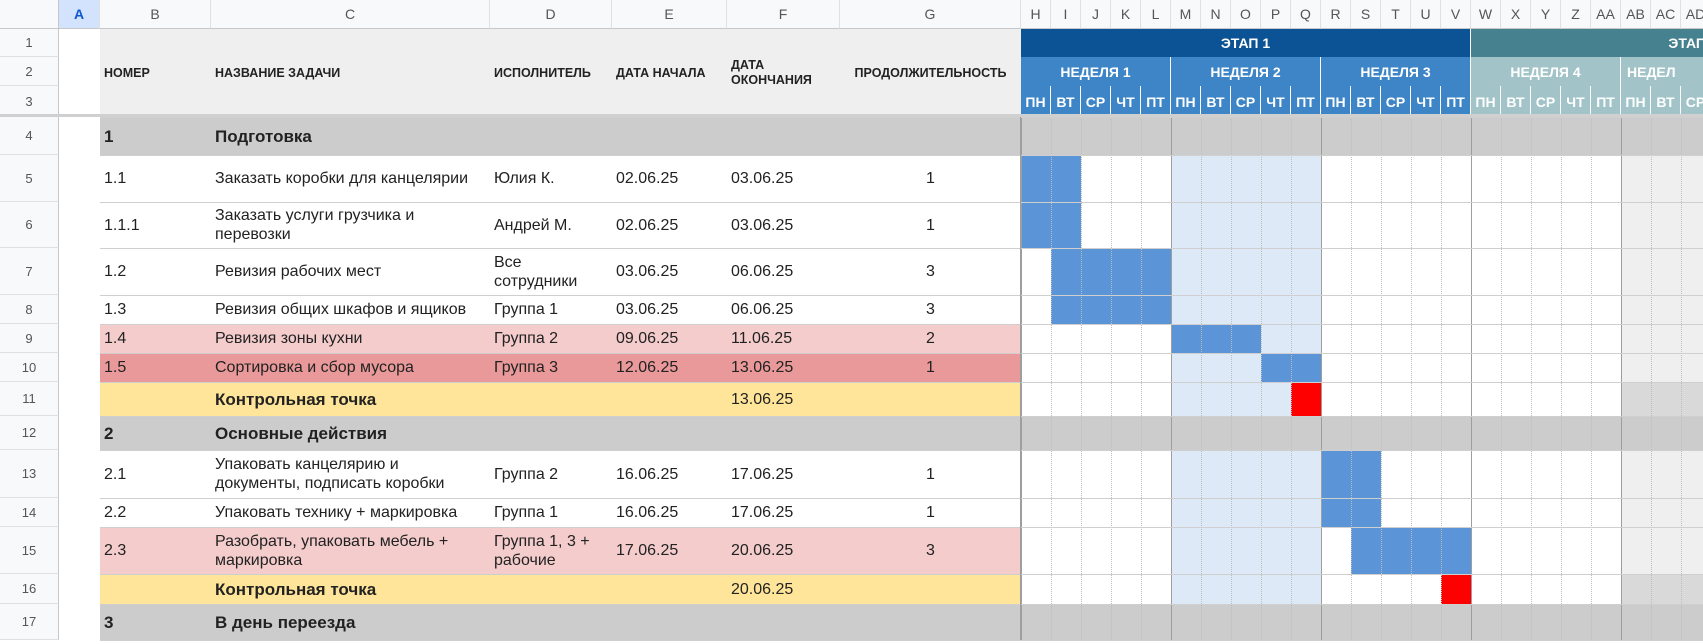  Describe the element at coordinates (155, 14) in the screenshot. I see `column-header-B: B` at that location.